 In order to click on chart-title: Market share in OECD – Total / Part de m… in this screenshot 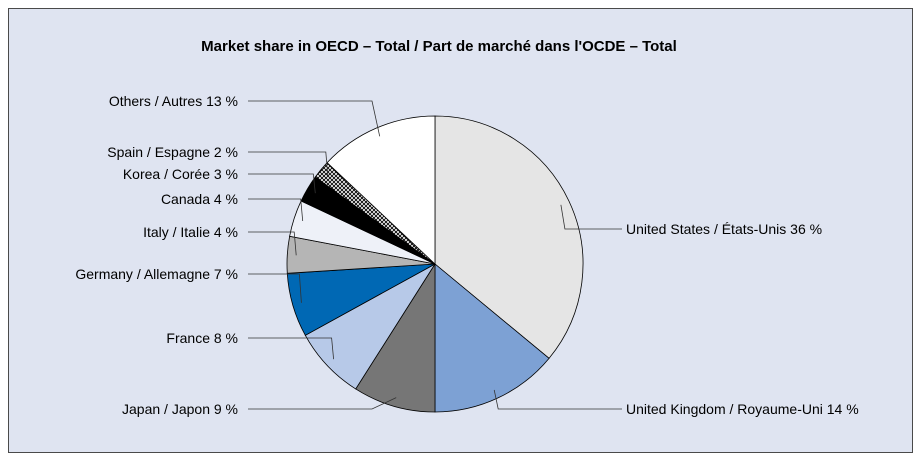, I will do `click(439, 46)`.